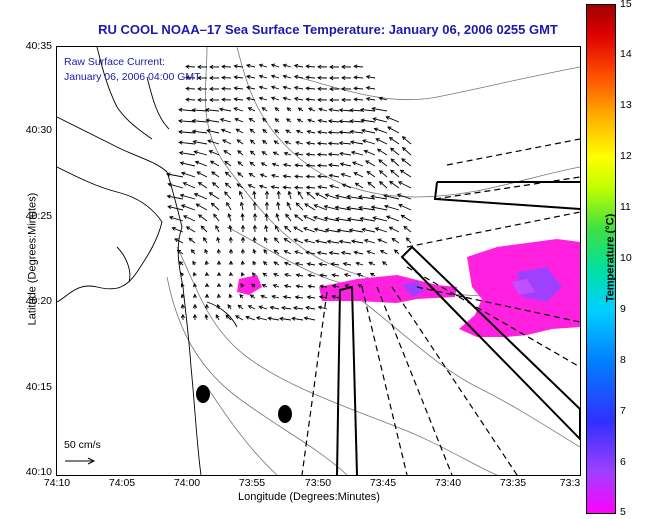 This screenshot has width=651, height=519. I want to click on current-label-line1: Raw Surface Current:, so click(114, 62).